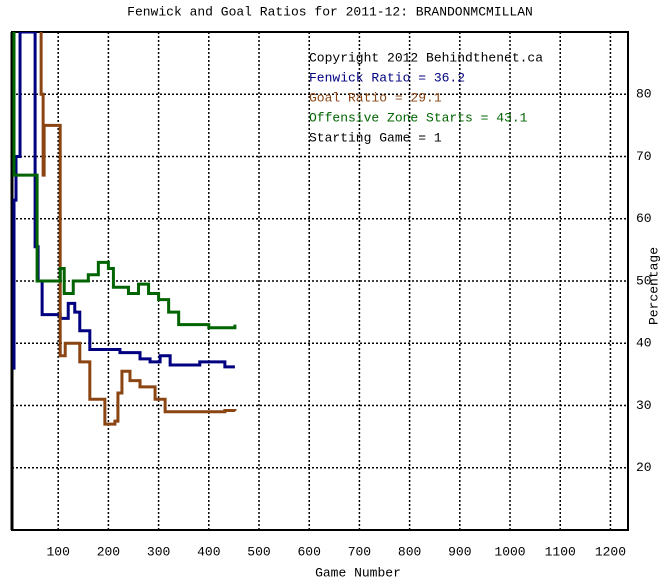 Image resolution: width=665 pixels, height=580 pixels. Describe the element at coordinates (158, 551) in the screenshot. I see `x-tick-label: 300` at that location.